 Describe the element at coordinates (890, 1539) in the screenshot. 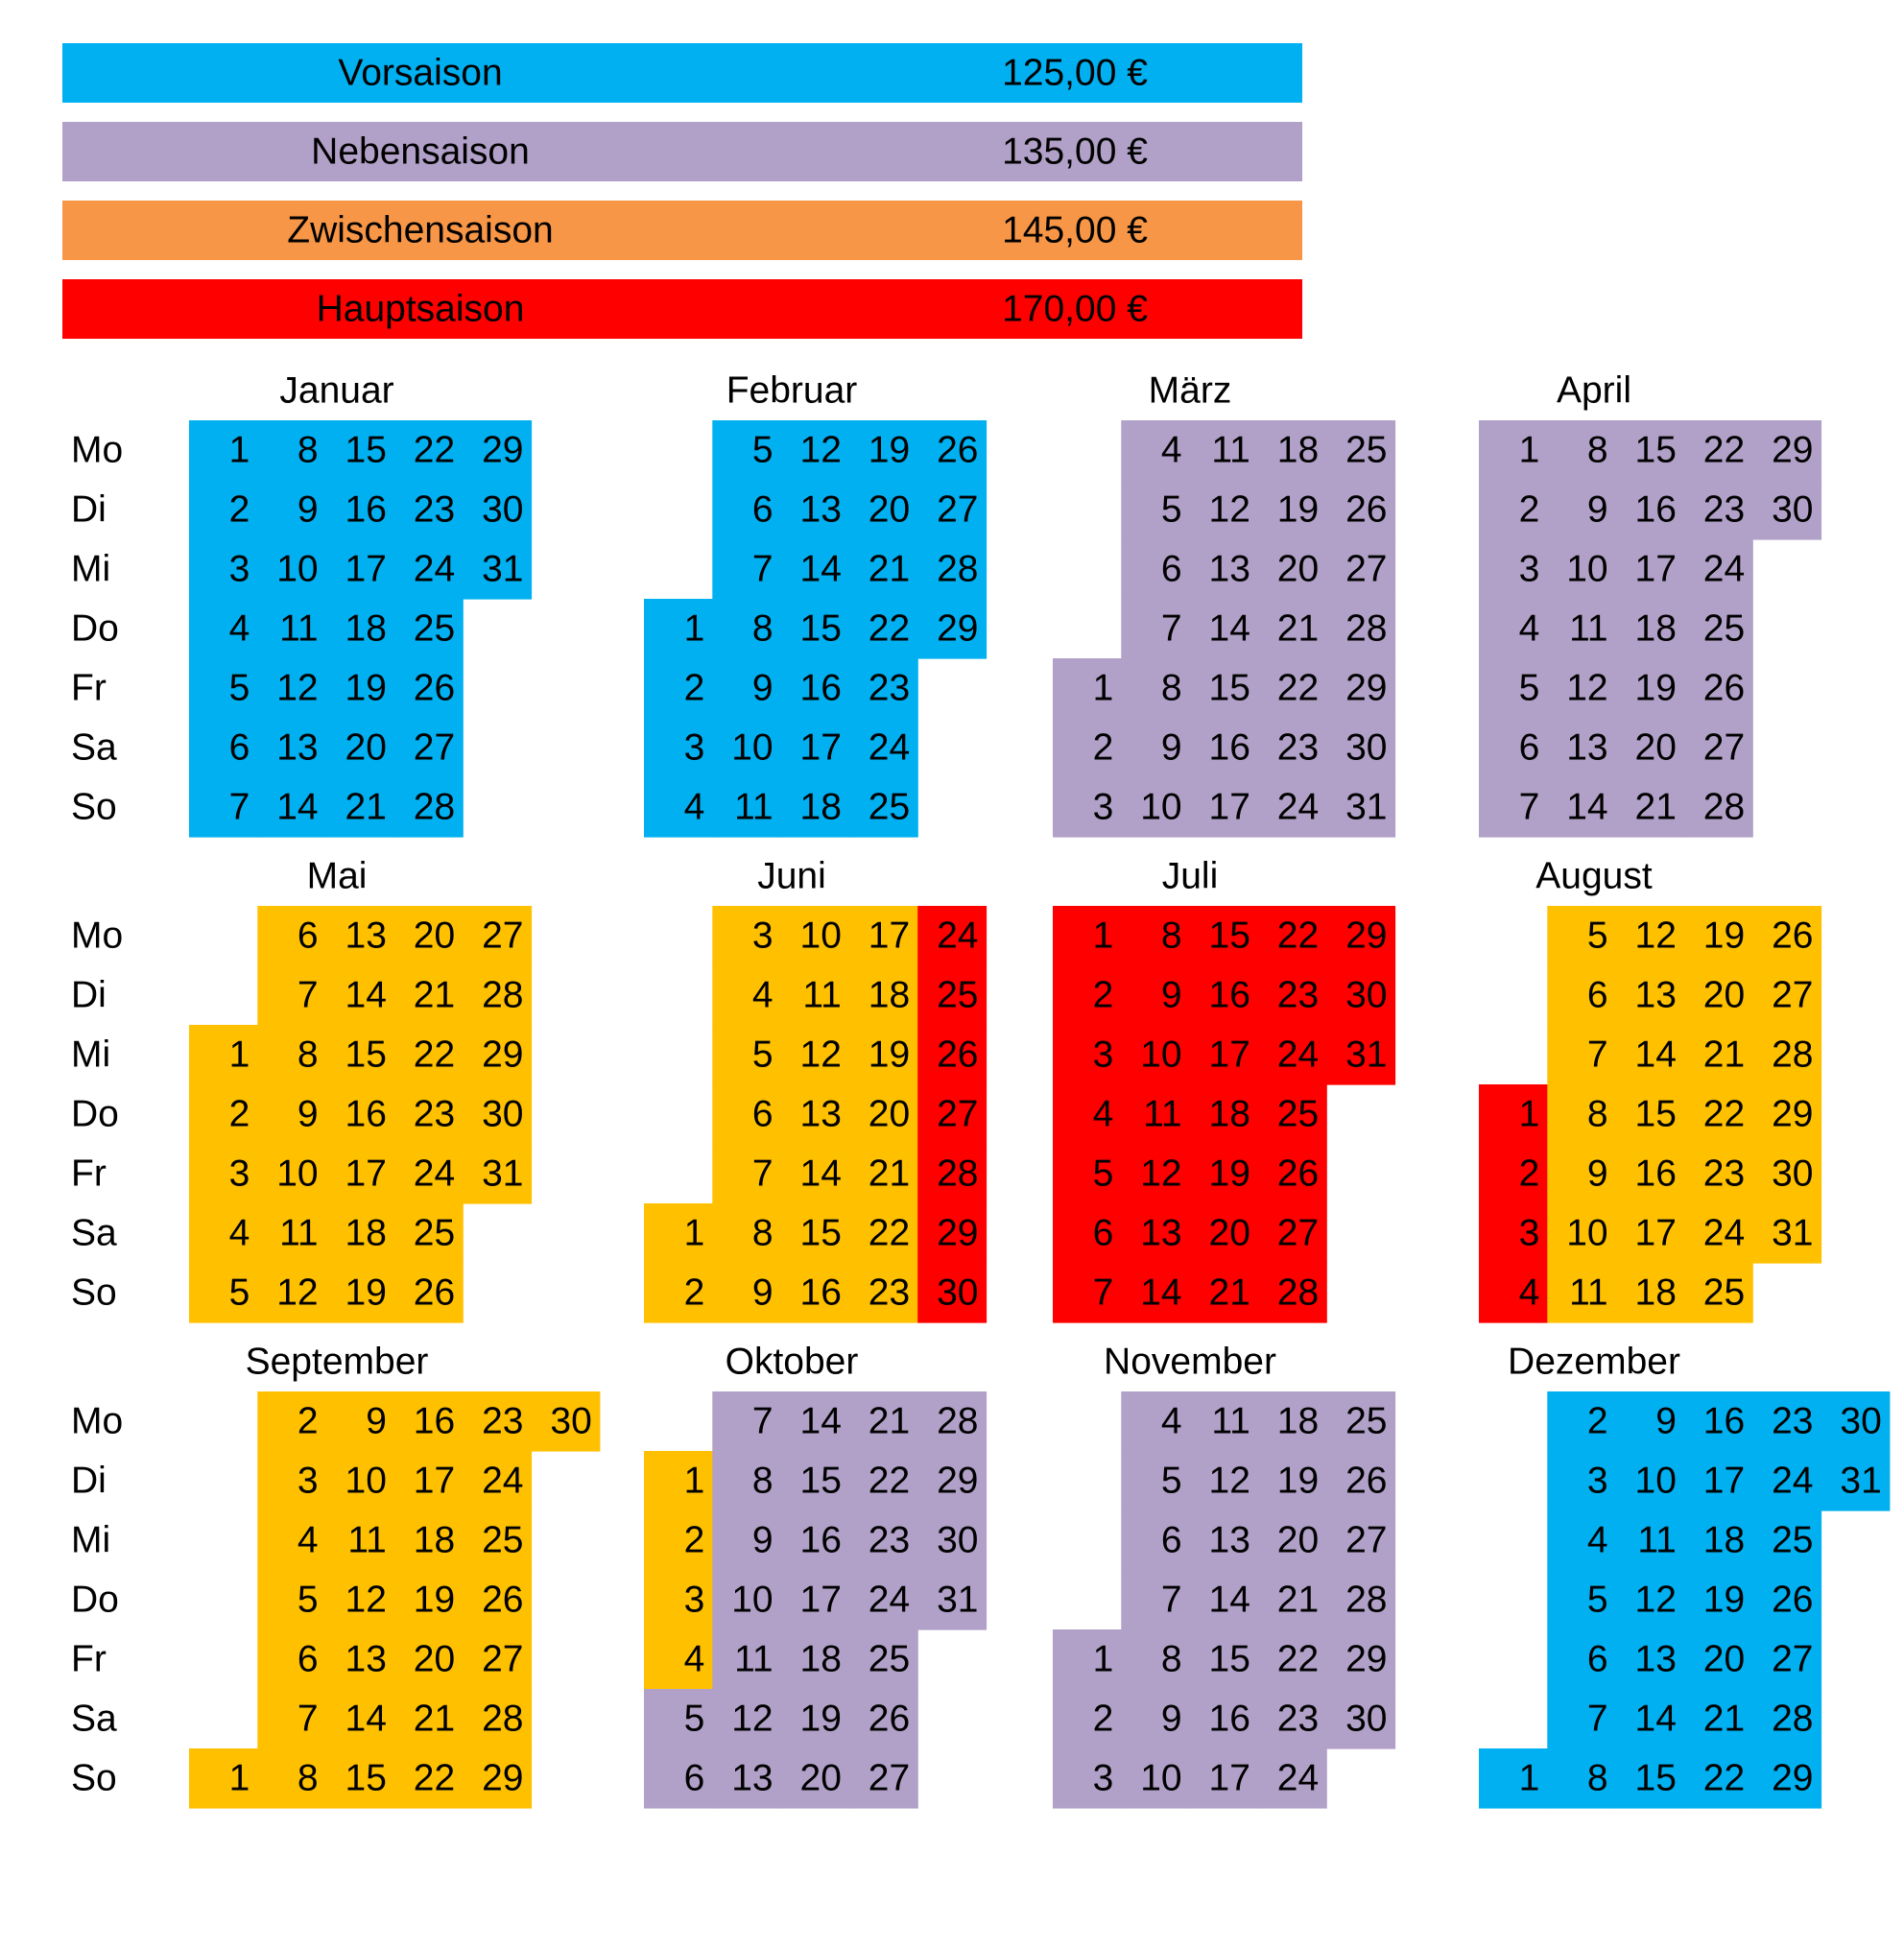

I see `day-number: 23` at that location.